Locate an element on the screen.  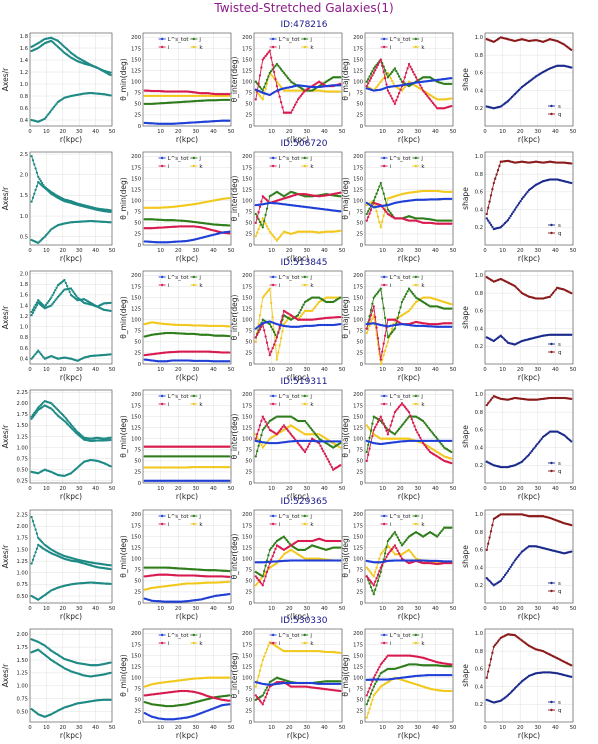
y-tick-label: 75 is located at coordinates (359, 213).